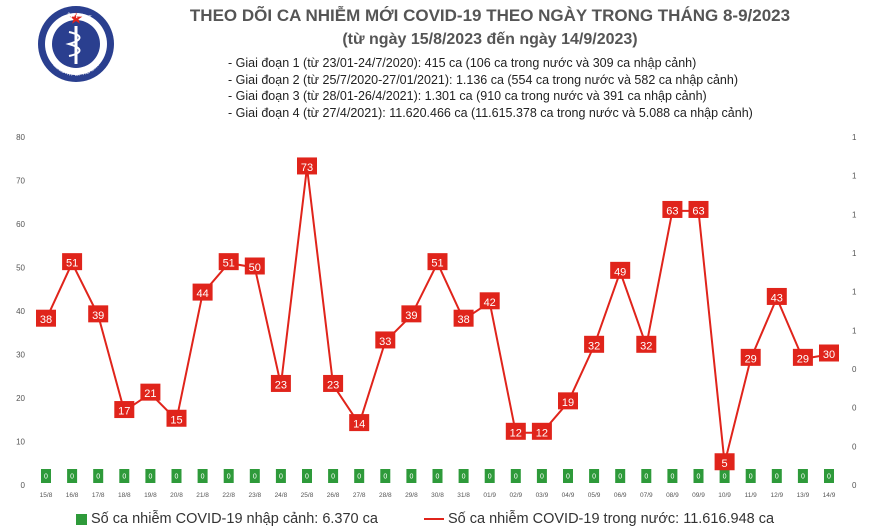  Describe the element at coordinates (255, 268) in the screenshot. I see `value-label-text: 50` at that location.